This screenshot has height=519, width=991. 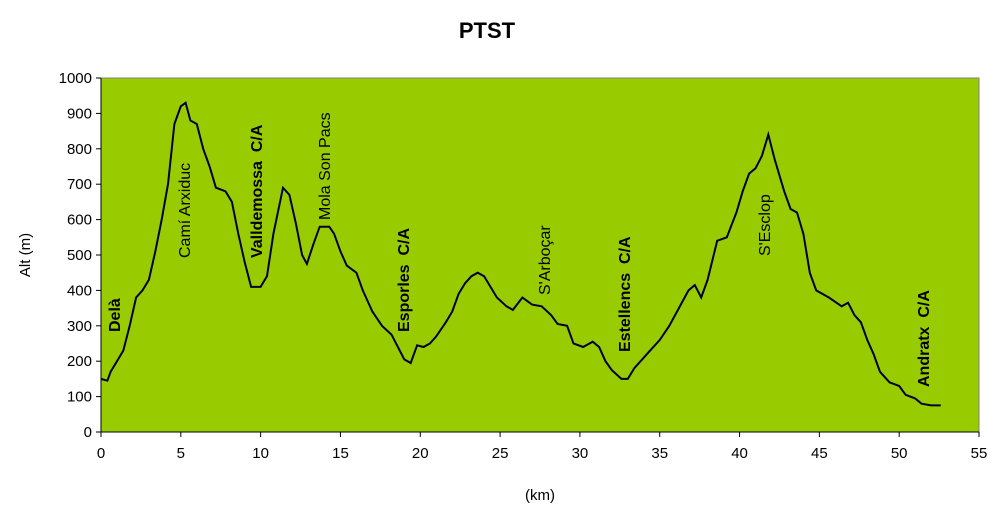 What do you see at coordinates (79, 326) in the screenshot?
I see `y-tick-label: 300` at bounding box center [79, 326].